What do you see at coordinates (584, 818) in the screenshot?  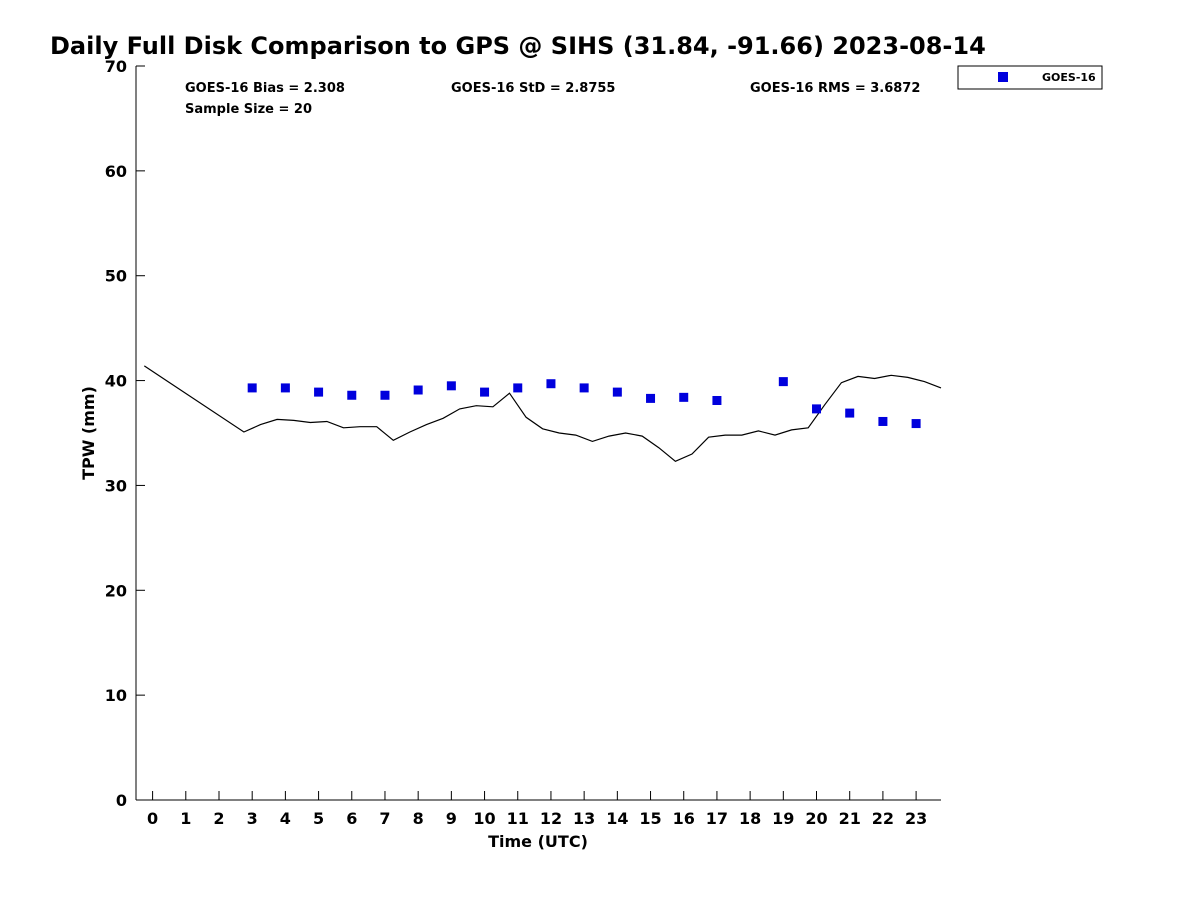 I see `x-tick-label: 13` at bounding box center [584, 818].